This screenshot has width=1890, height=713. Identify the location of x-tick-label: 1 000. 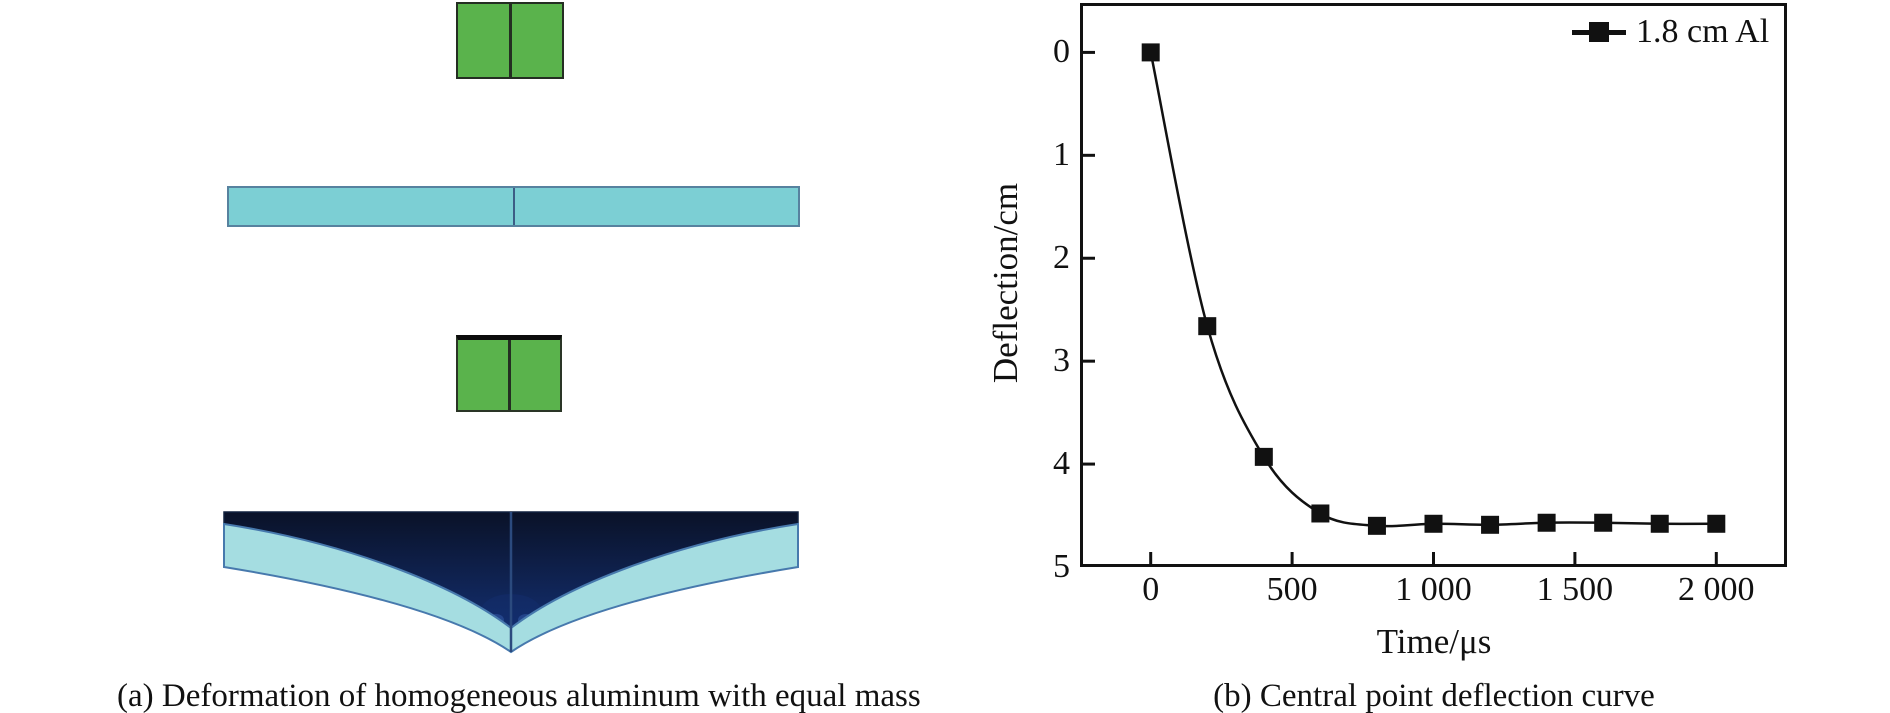
(1433, 589).